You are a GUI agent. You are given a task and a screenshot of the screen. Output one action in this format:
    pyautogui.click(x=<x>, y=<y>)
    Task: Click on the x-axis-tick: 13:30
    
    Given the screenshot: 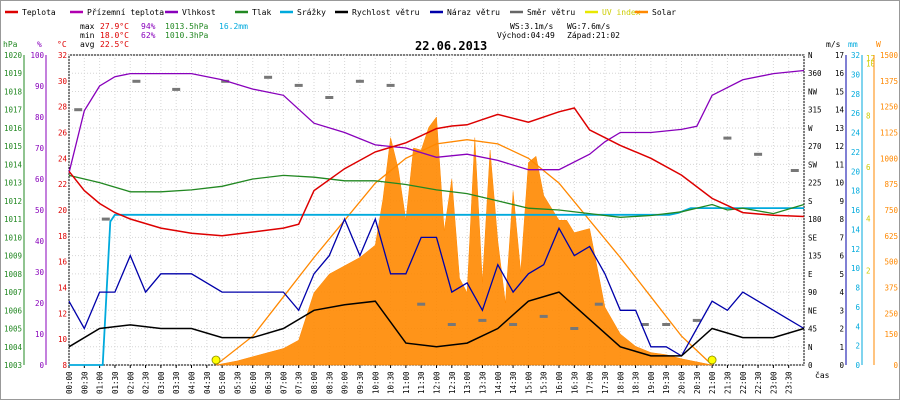 What is the action you would take?
    pyautogui.click(x=482, y=382)
    